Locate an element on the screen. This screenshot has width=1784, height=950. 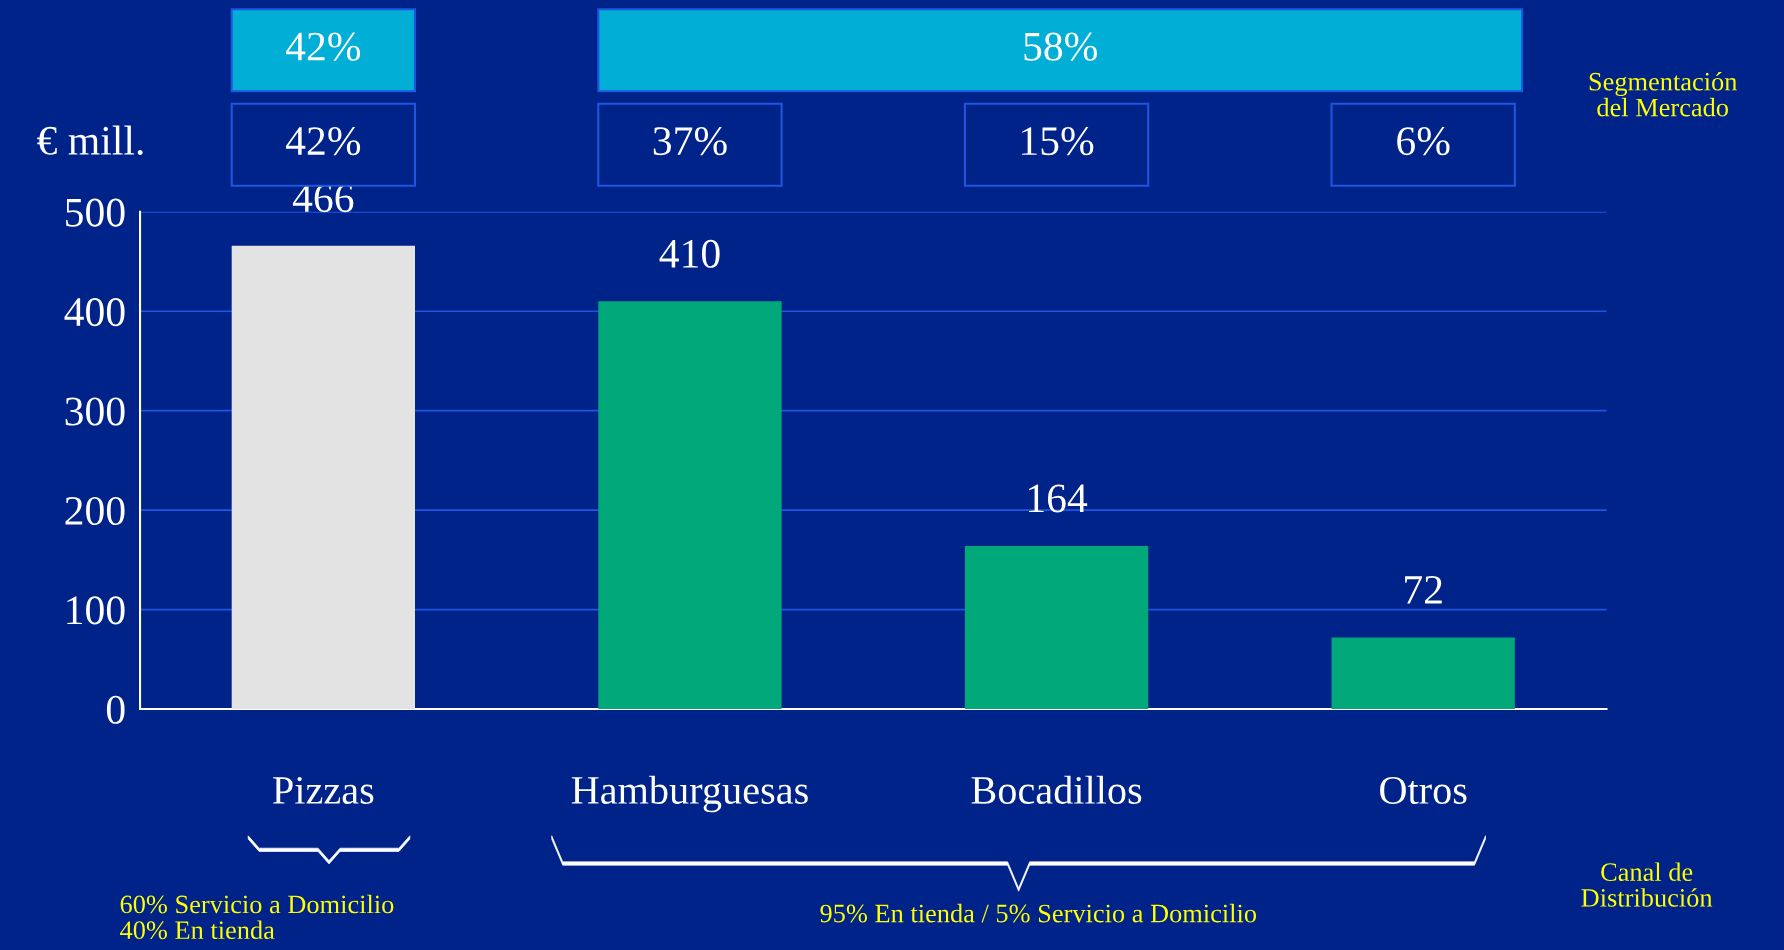
text: Segmentación del Mercado is located at coordinates (1663, 94).